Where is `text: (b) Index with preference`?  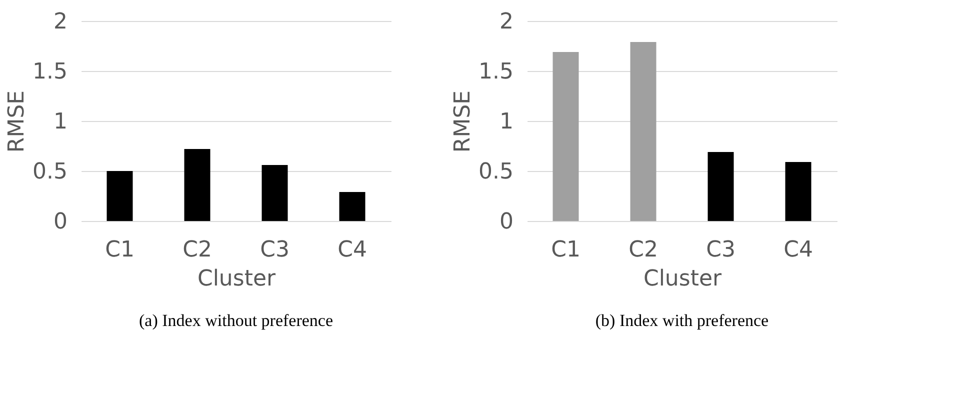
text: (b) Index with preference is located at coordinates (682, 320).